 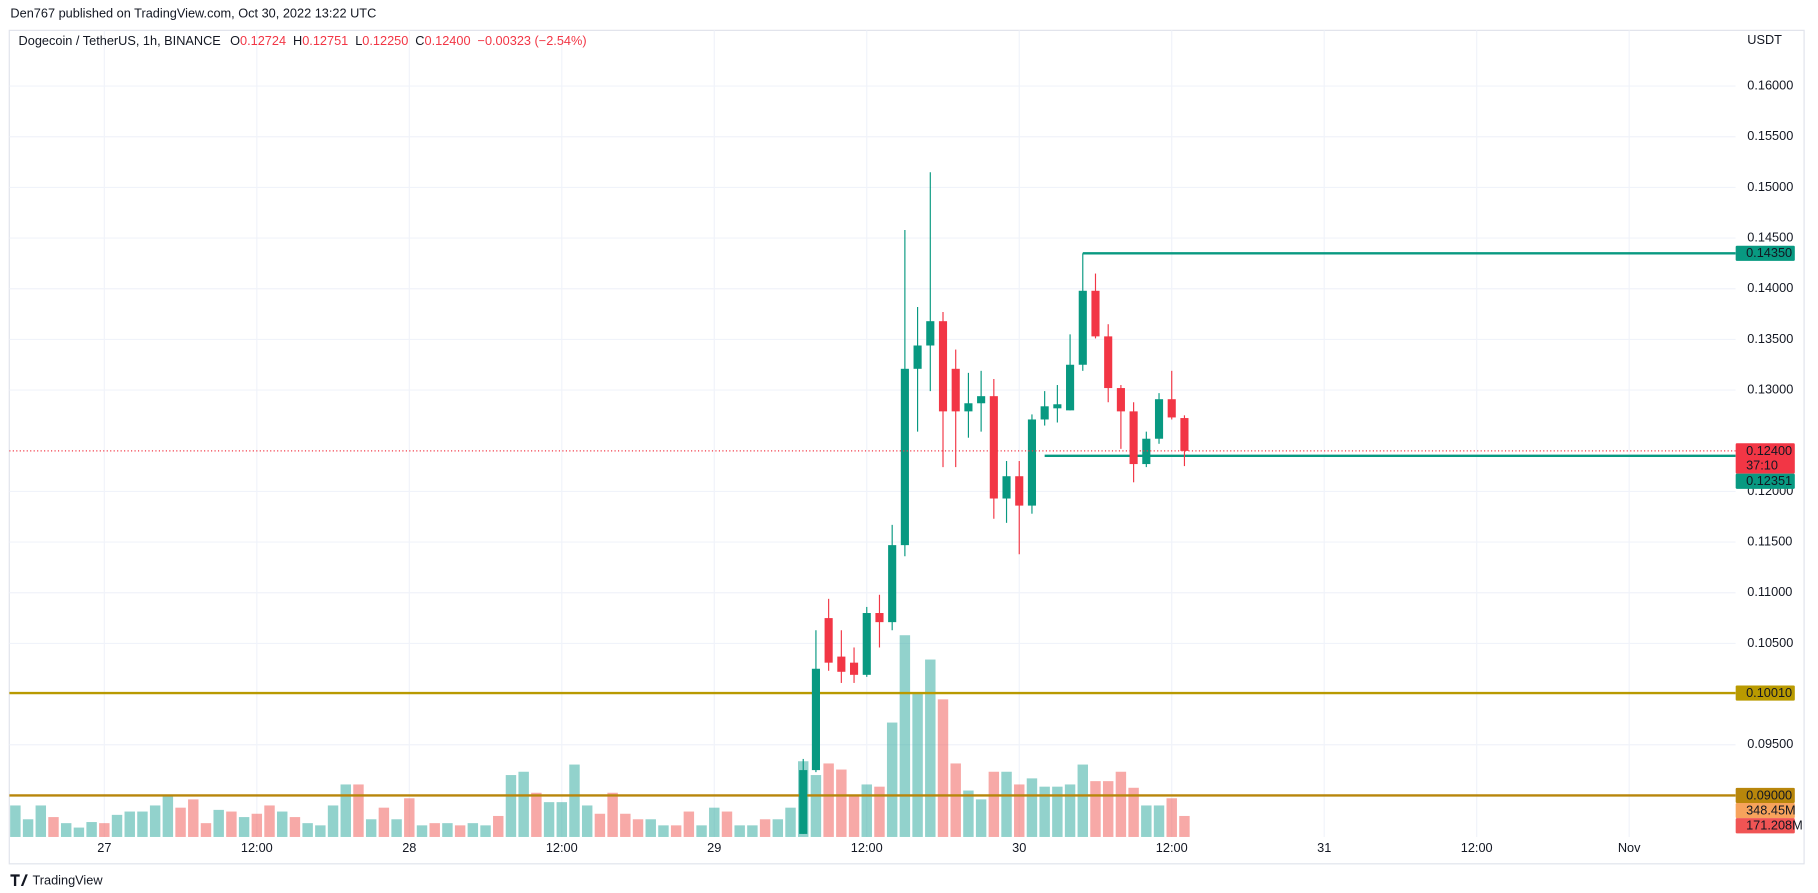 What do you see at coordinates (1762, 464) in the screenshot?
I see `last-price-label: 37:10` at bounding box center [1762, 464].